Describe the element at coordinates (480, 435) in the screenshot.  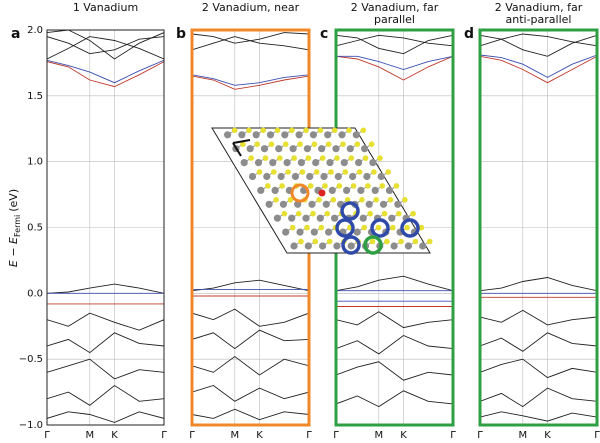
I see `x-tick-label: Γ` at that location.